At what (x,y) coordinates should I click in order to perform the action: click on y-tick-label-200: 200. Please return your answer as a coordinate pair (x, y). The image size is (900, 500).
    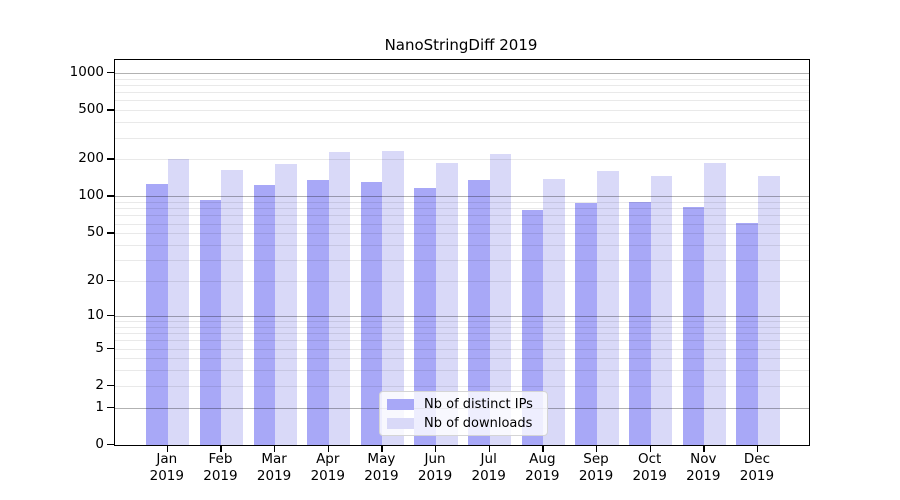
    Looking at the image, I should click on (91, 158).